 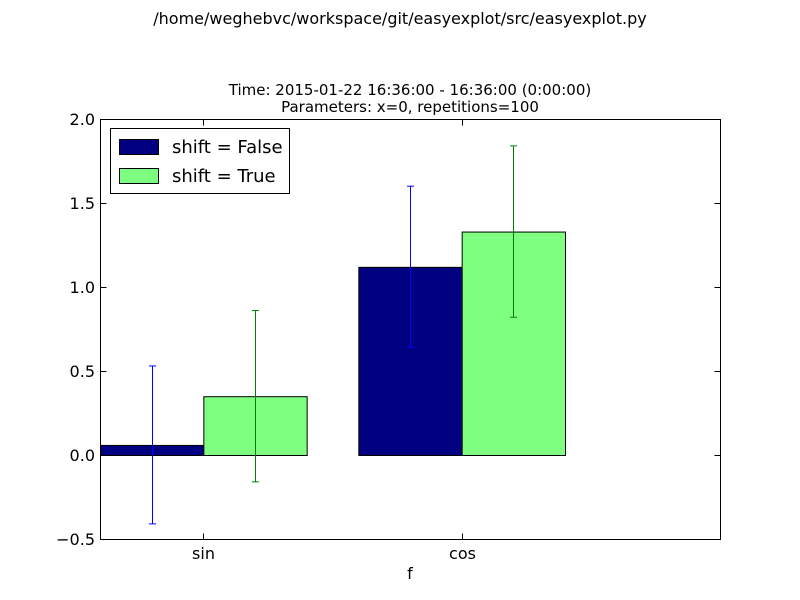 What do you see at coordinates (410, 107) in the screenshot?
I see `chart-title-line-2: Parameters: x=0, repetitions=100` at bounding box center [410, 107].